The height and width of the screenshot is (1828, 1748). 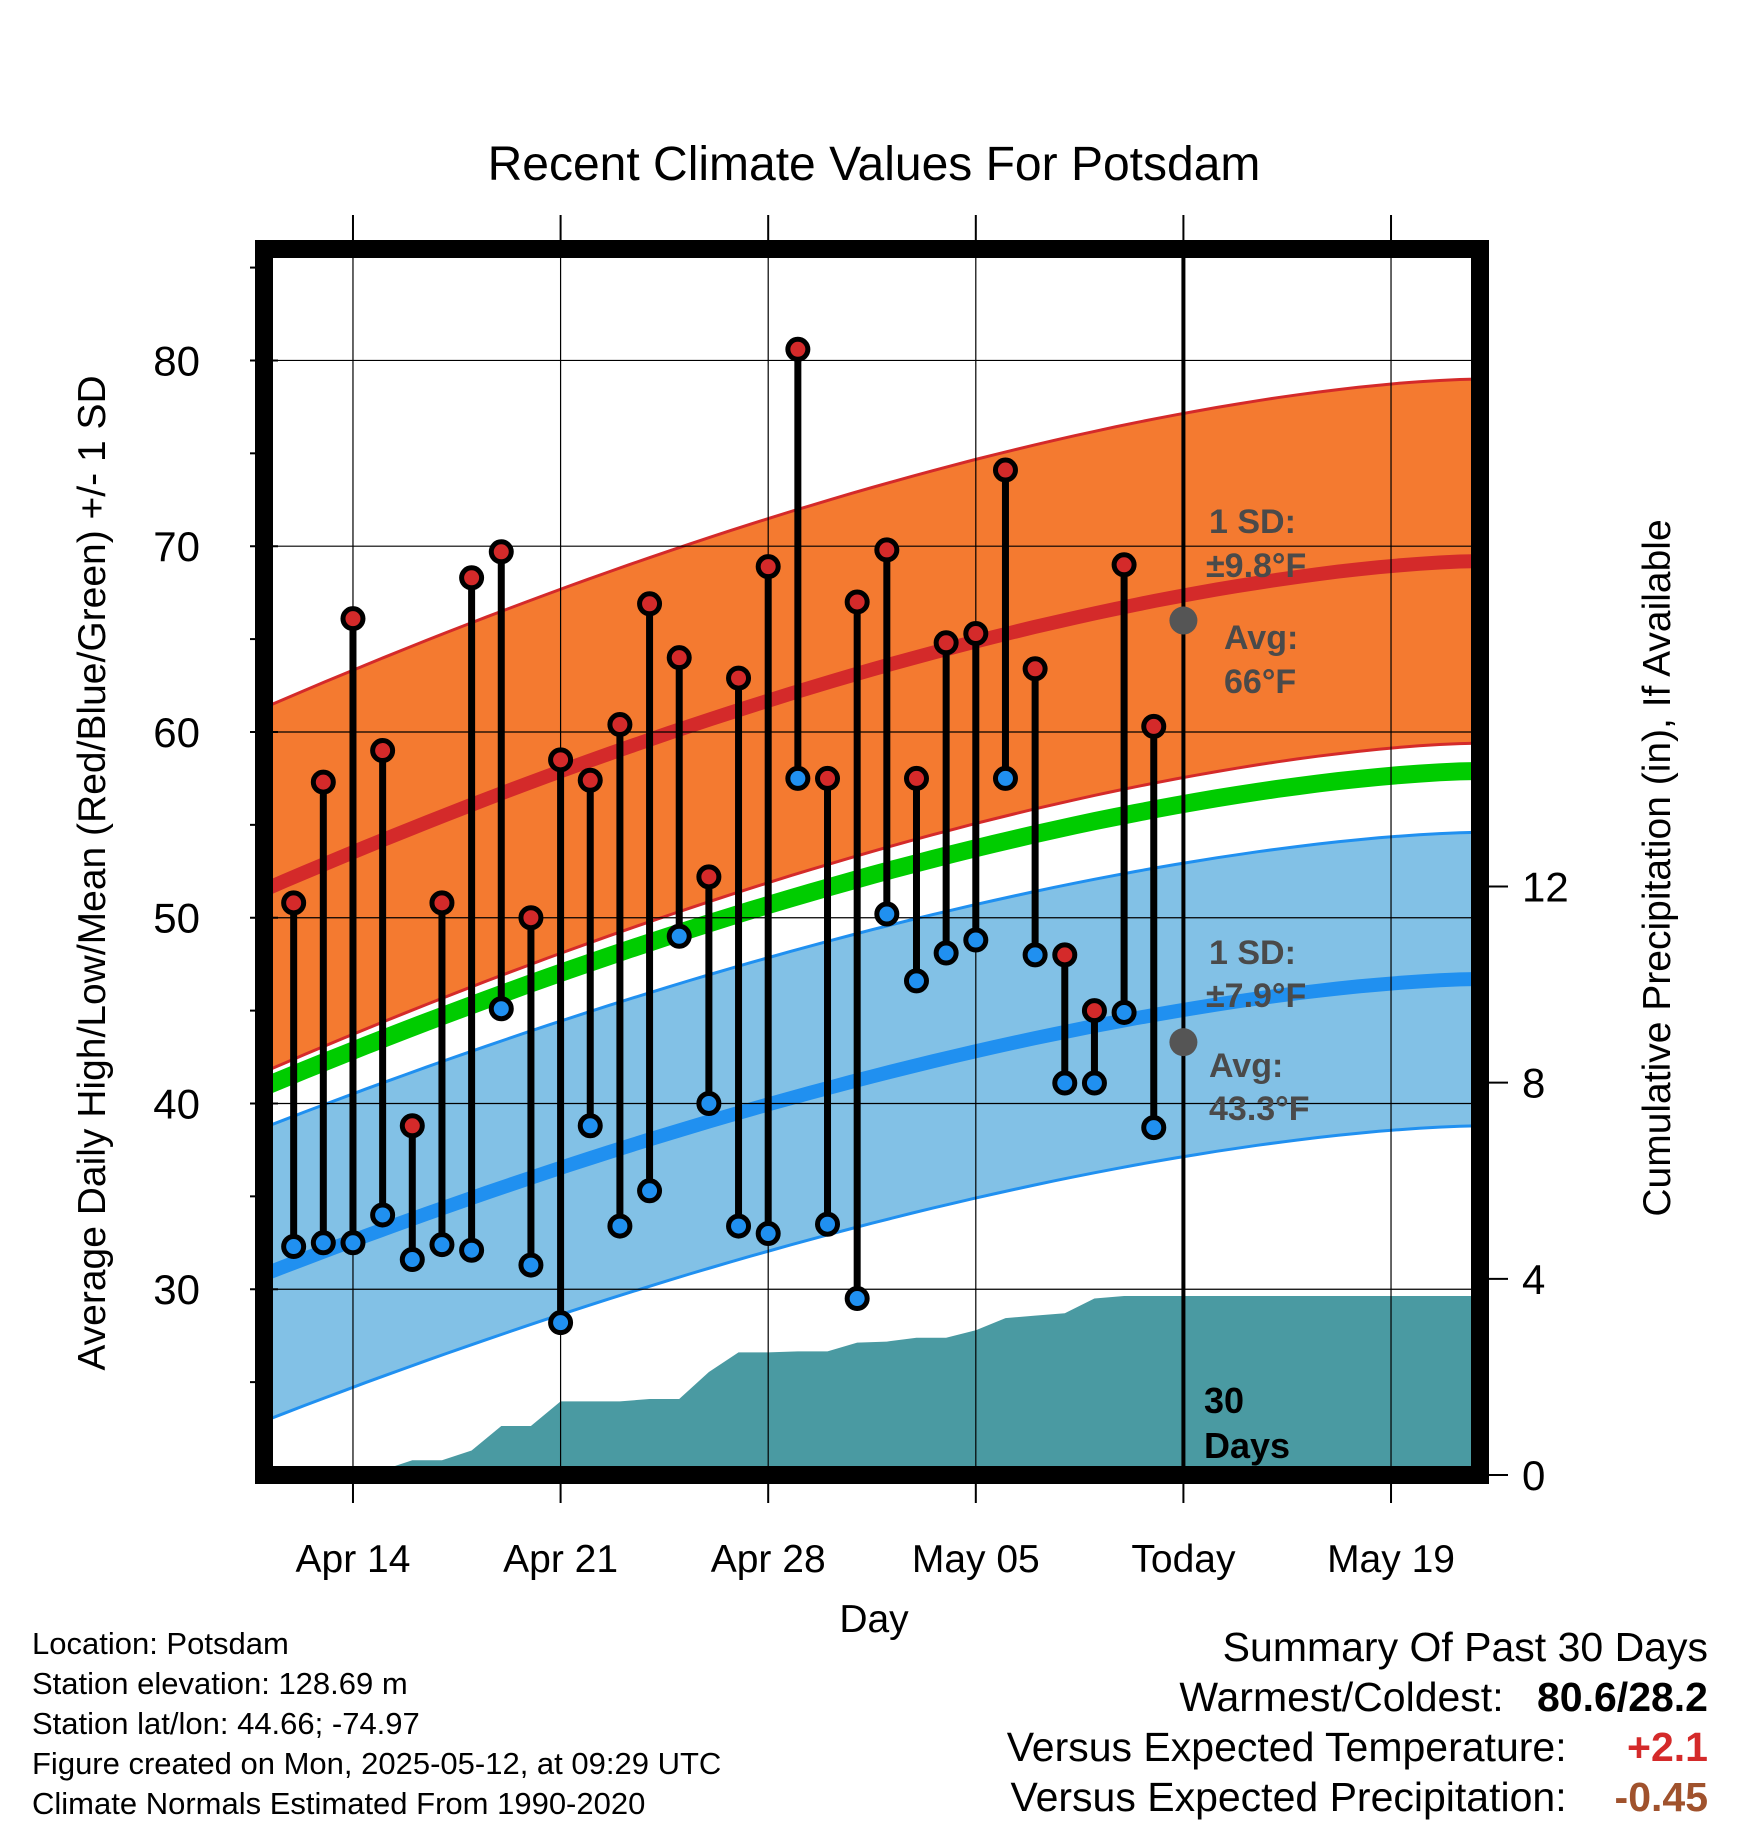 What do you see at coordinates (160, 1643) in the screenshot?
I see `location-text: Location: Potsdam` at bounding box center [160, 1643].